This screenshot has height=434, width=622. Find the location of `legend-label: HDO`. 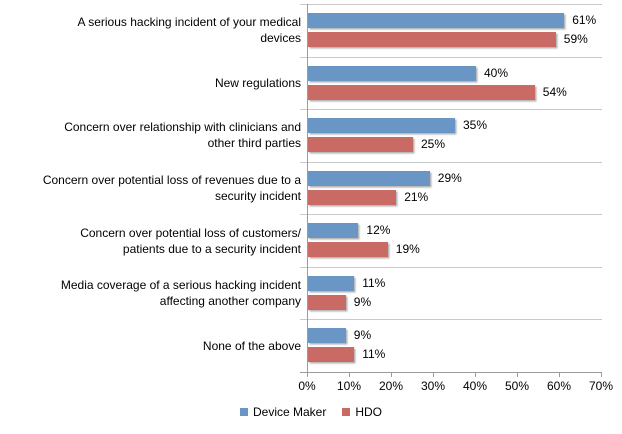

legend-label: HDO is located at coordinates (369, 412).